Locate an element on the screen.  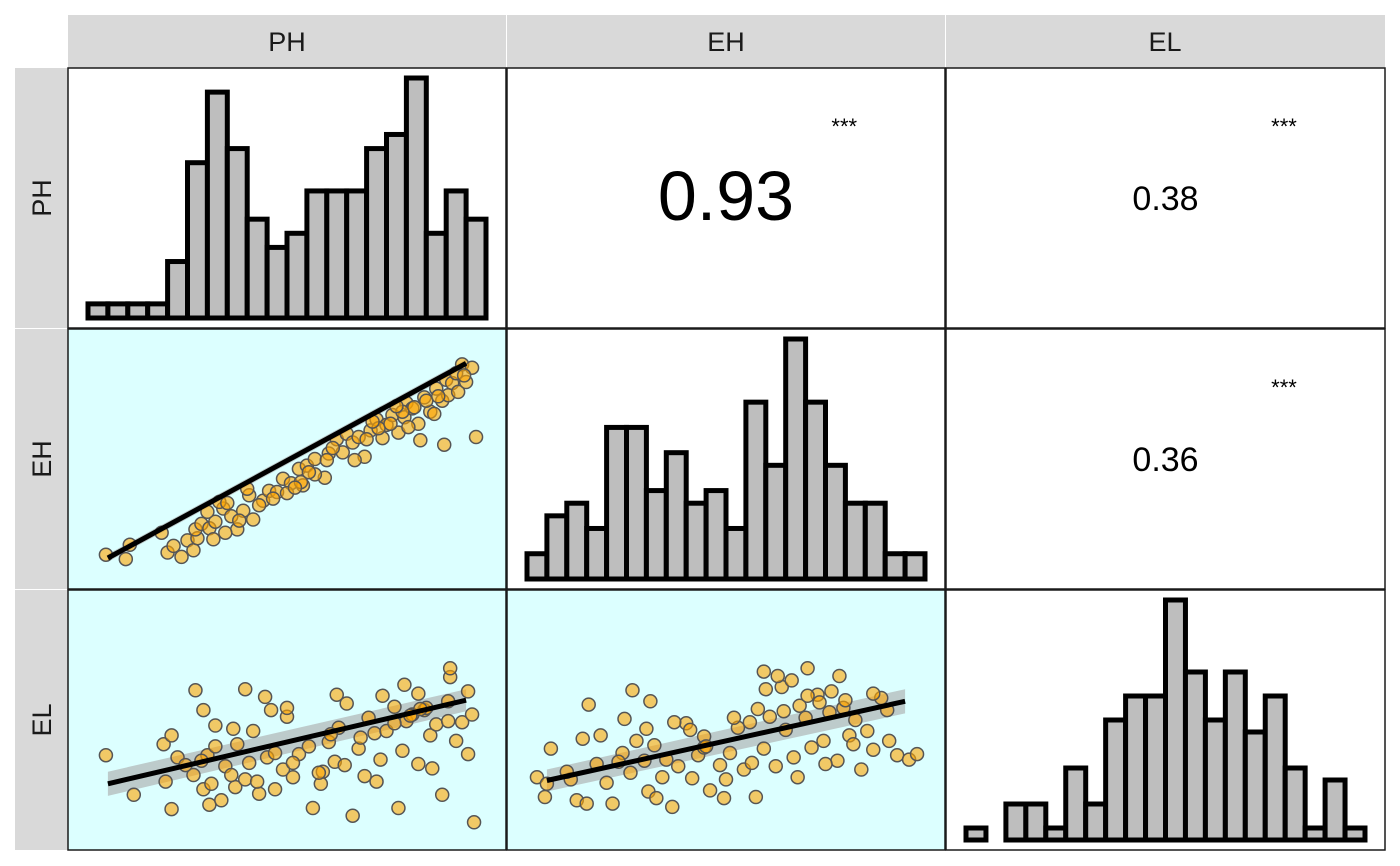
panel-scatter-el-eh is located at coordinates (726, 720).